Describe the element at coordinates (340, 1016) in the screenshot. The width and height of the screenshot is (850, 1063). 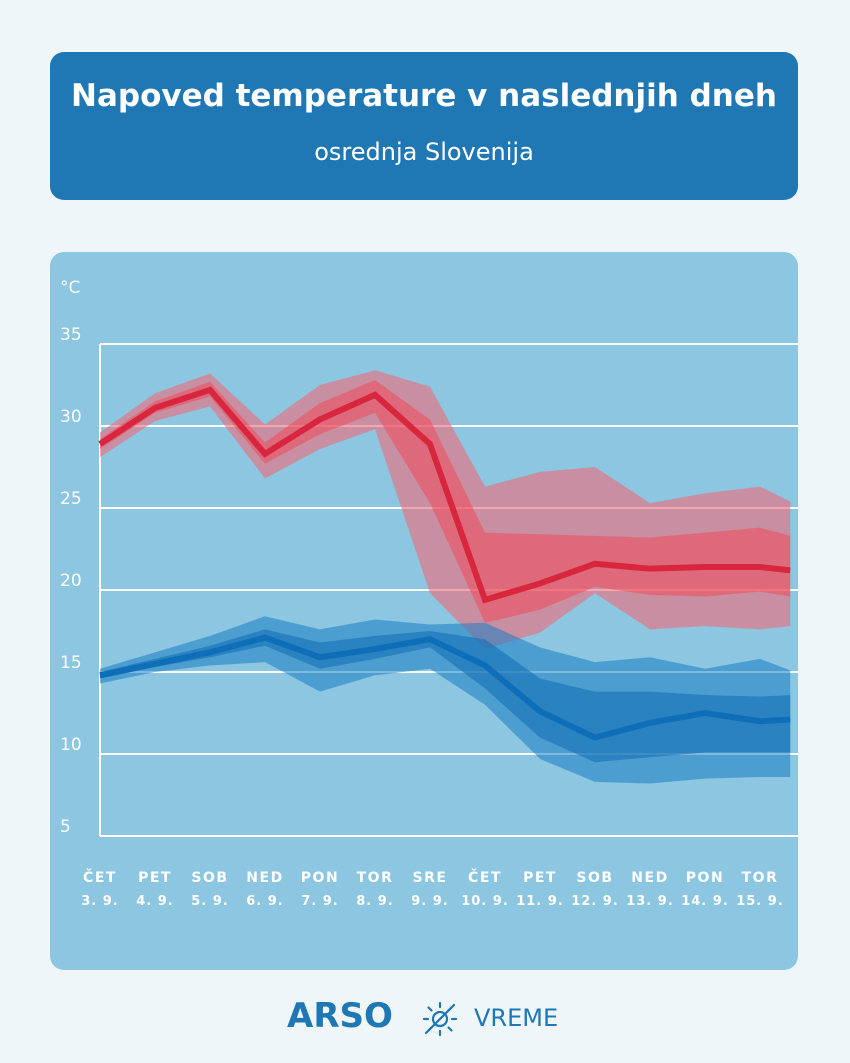
I see `arso-logo: ARSO` at that location.